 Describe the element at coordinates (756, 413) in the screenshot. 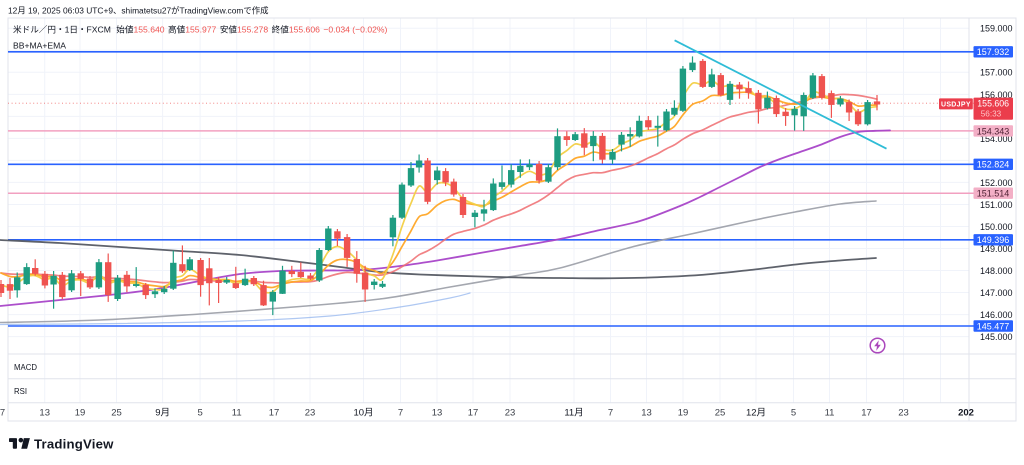

I see `svg-text: 12月` at that location.